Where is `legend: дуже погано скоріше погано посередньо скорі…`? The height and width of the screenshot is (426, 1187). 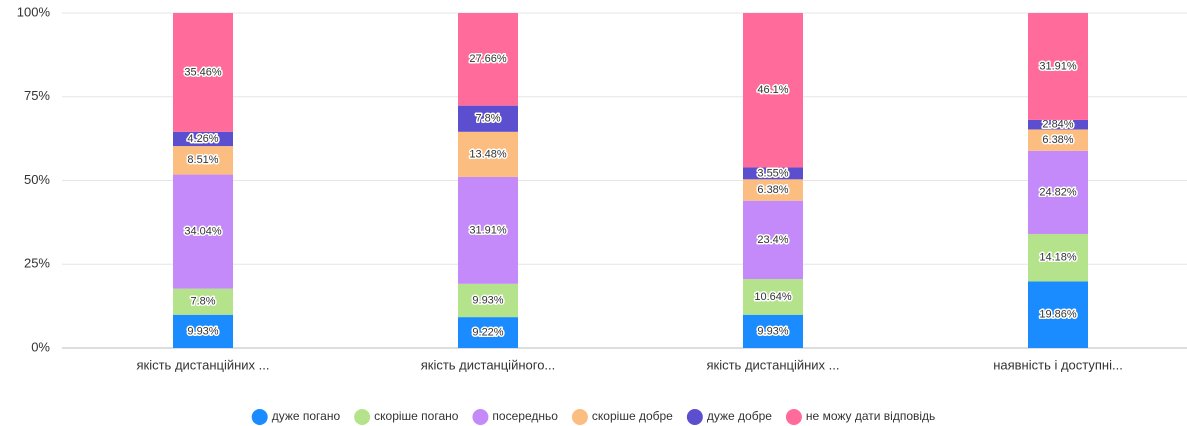
legend: дуже погано скоріше погано посередньо скорі… is located at coordinates (593, 417).